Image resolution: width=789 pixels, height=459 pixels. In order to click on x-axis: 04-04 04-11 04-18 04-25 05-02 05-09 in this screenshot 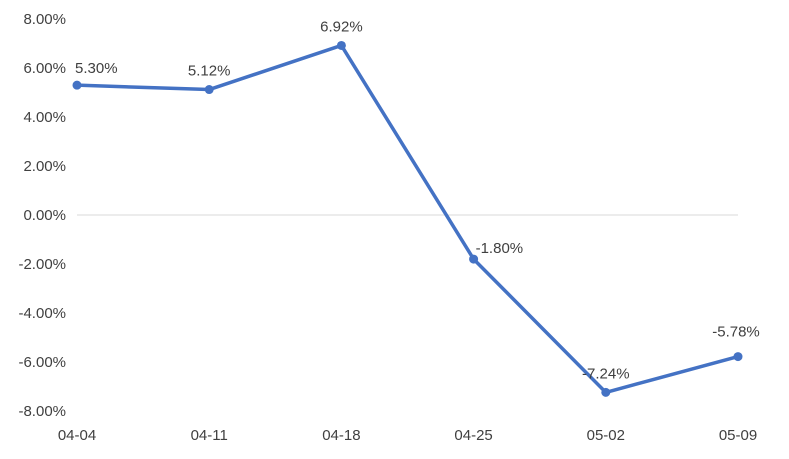, I will do `click(407, 435)`.